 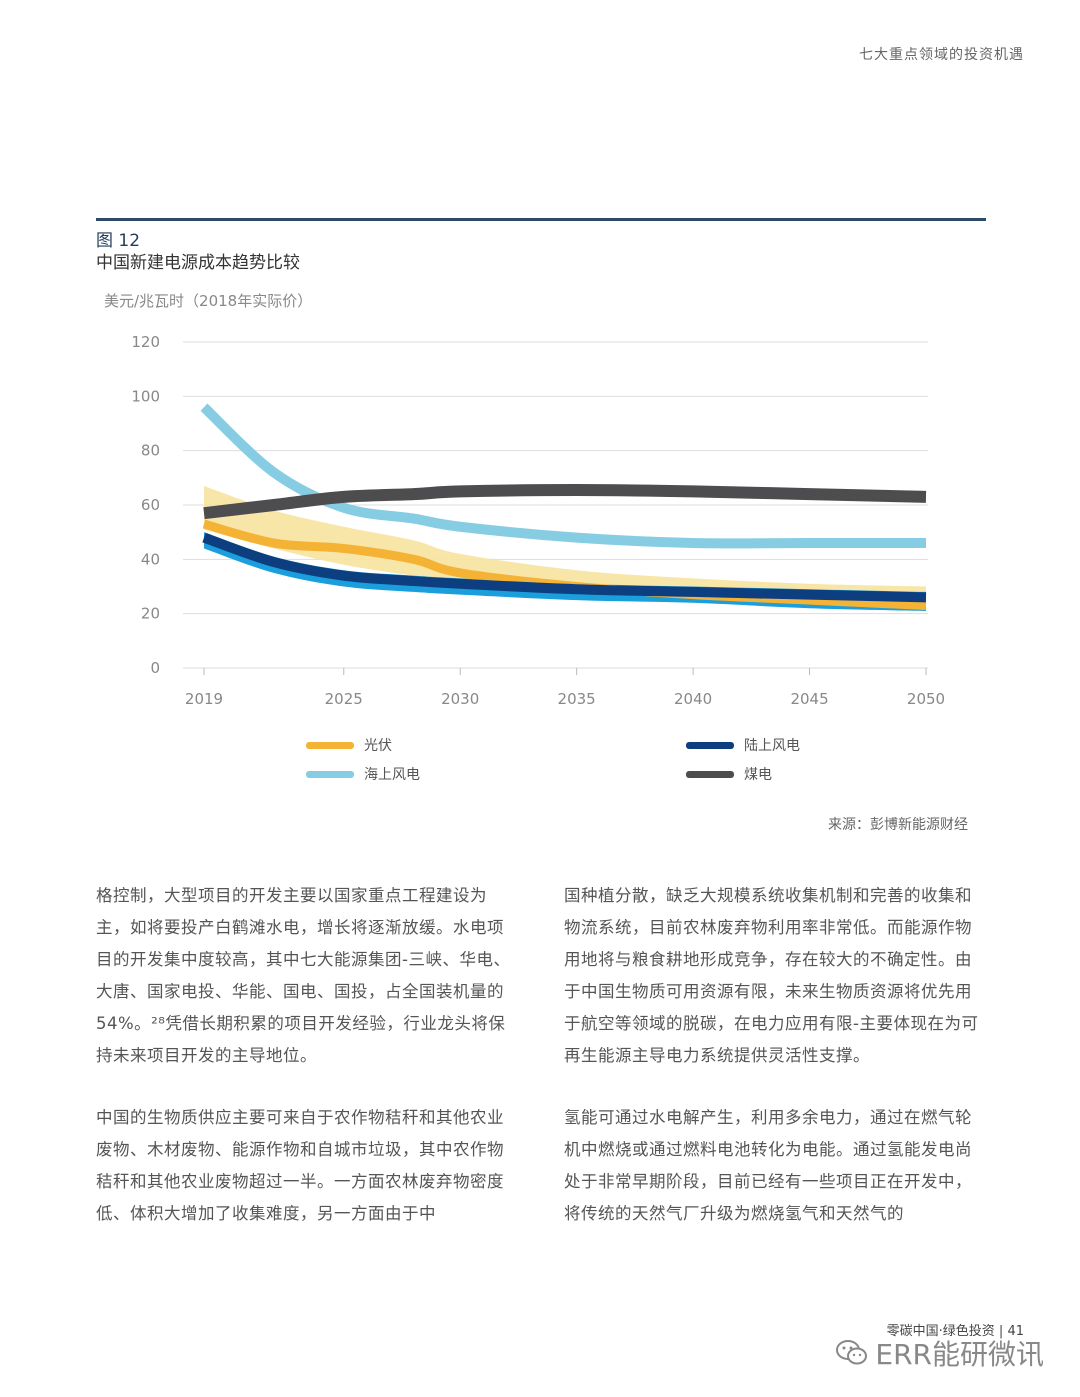 I want to click on x-tick-label: 2030, so click(x=460, y=699).